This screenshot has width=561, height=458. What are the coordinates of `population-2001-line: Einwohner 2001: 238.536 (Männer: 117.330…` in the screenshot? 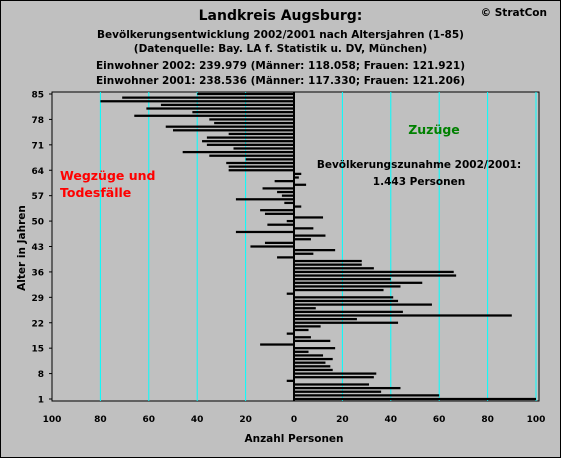 It's located at (280, 81).